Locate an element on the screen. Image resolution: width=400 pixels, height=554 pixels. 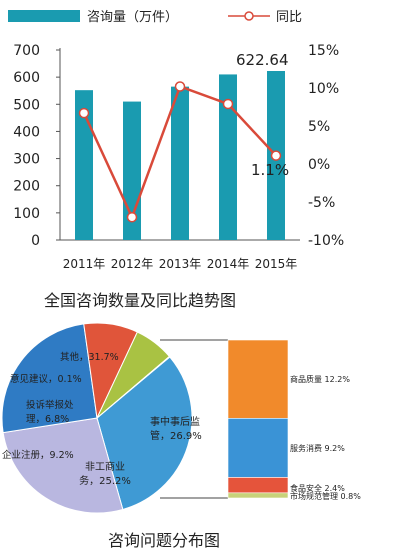
y-left-tick-label: 600 is located at coordinates (26, 78).